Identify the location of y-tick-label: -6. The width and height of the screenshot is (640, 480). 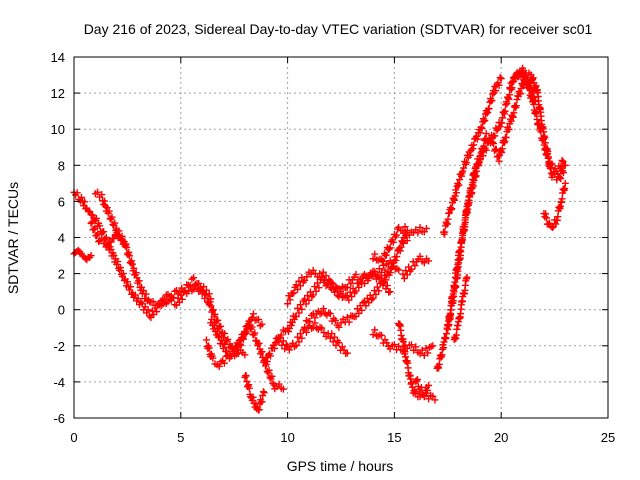
(59, 418).